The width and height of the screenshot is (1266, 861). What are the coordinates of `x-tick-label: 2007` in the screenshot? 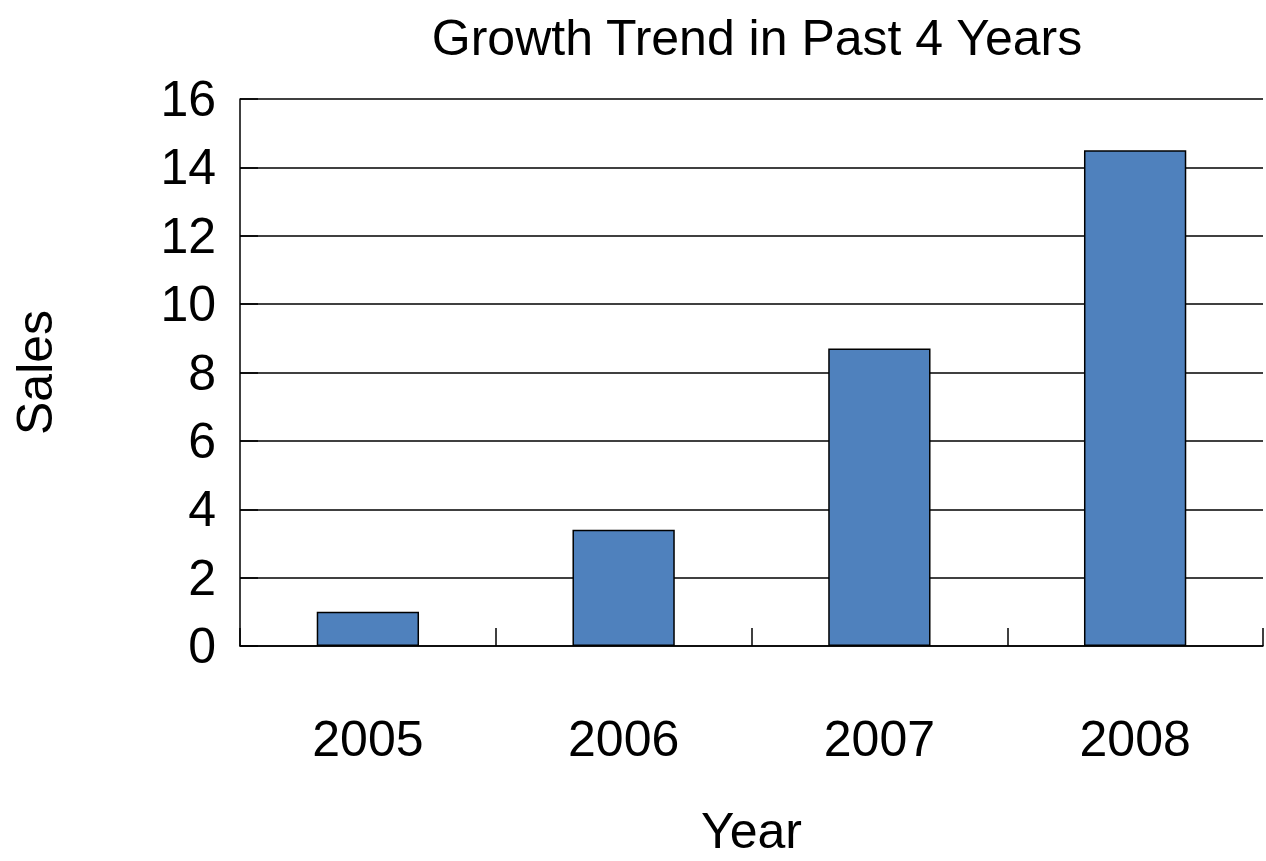 It's located at (879, 739).